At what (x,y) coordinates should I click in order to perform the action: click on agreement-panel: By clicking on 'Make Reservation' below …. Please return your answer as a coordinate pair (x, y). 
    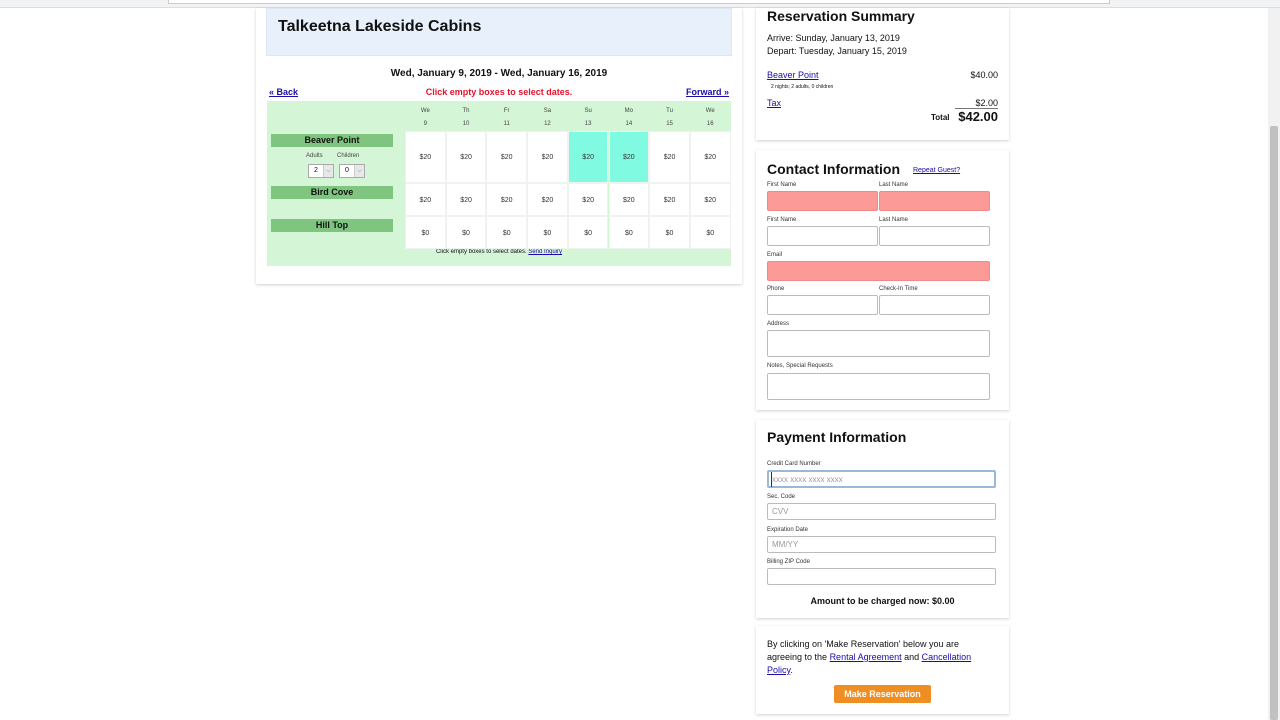
    Looking at the image, I should click on (882, 670).